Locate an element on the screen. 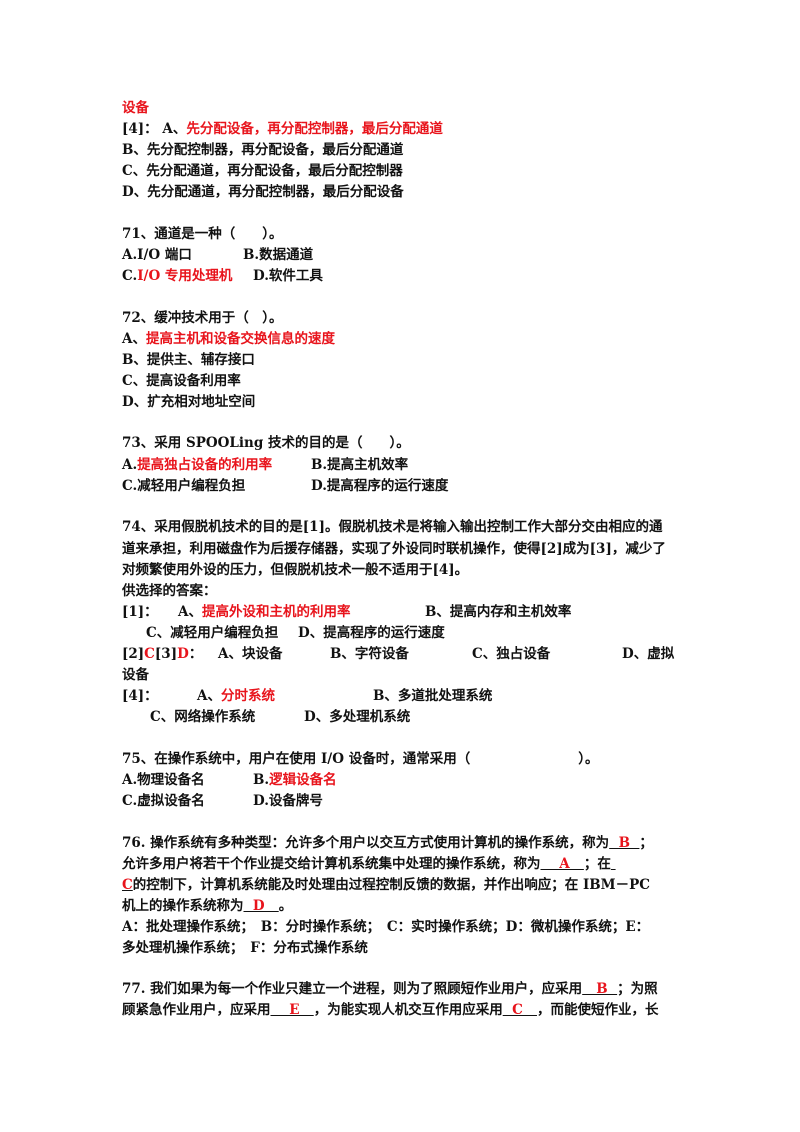 This screenshot has width=800, height=1132. text-segment: B. is located at coordinates (261, 780).